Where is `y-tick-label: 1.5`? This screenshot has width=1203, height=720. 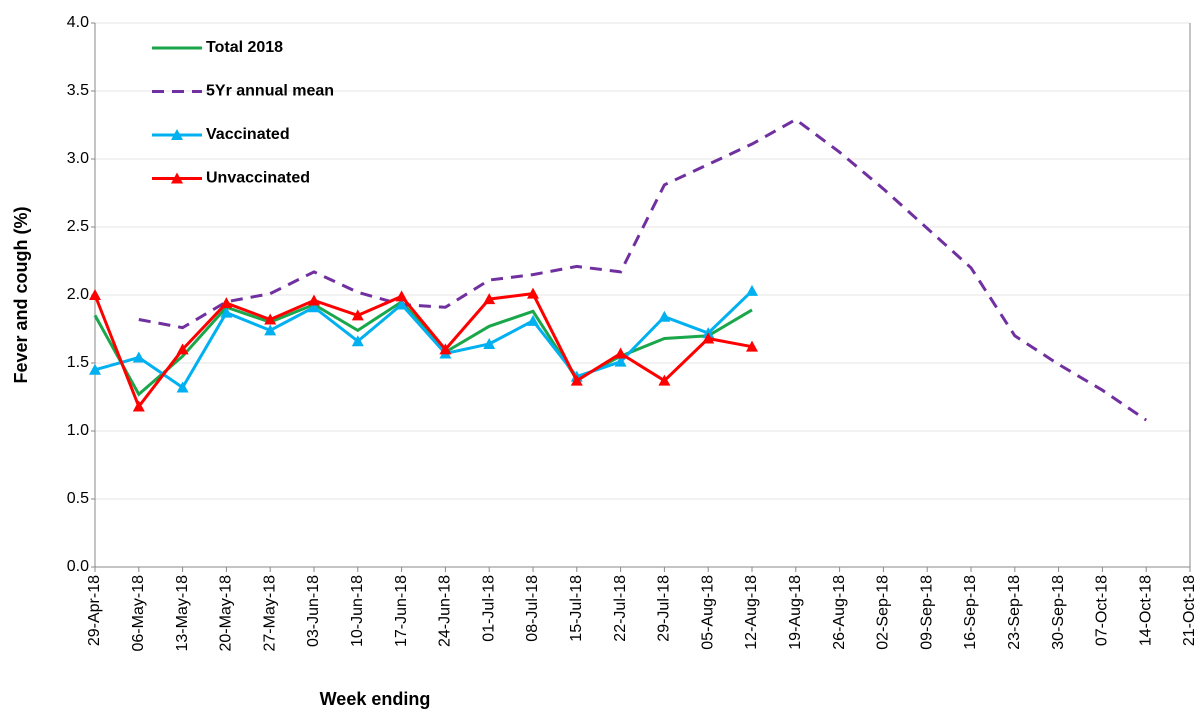 y-tick-label: 1.5 is located at coordinates (78, 362).